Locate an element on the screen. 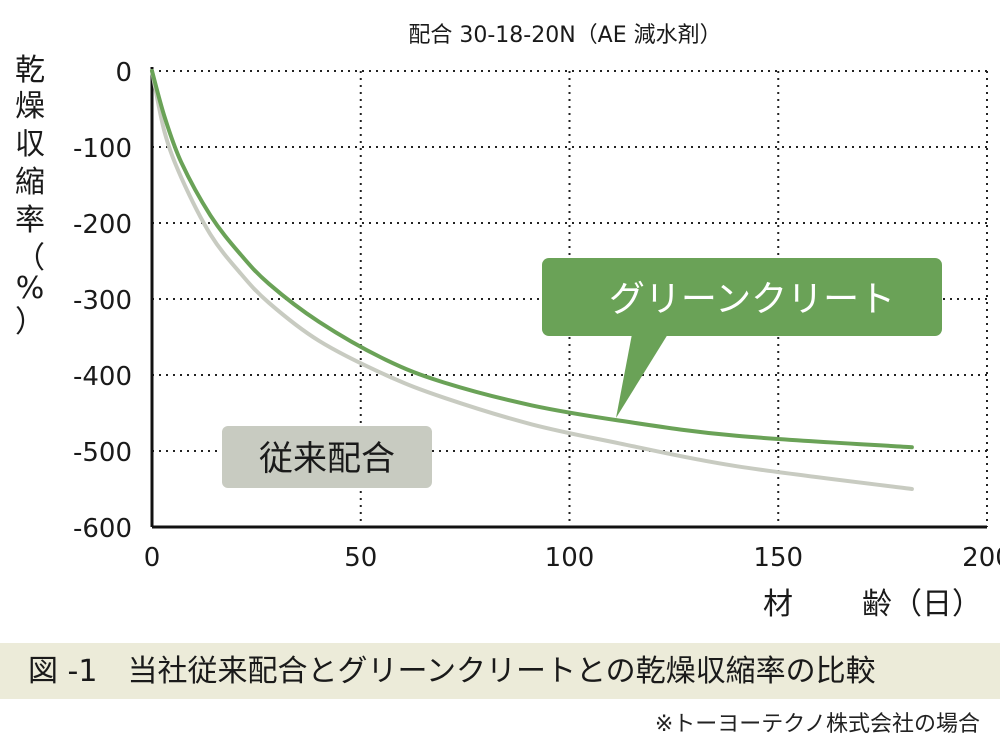  x-tick-label-4: 200 is located at coordinates (981, 558).